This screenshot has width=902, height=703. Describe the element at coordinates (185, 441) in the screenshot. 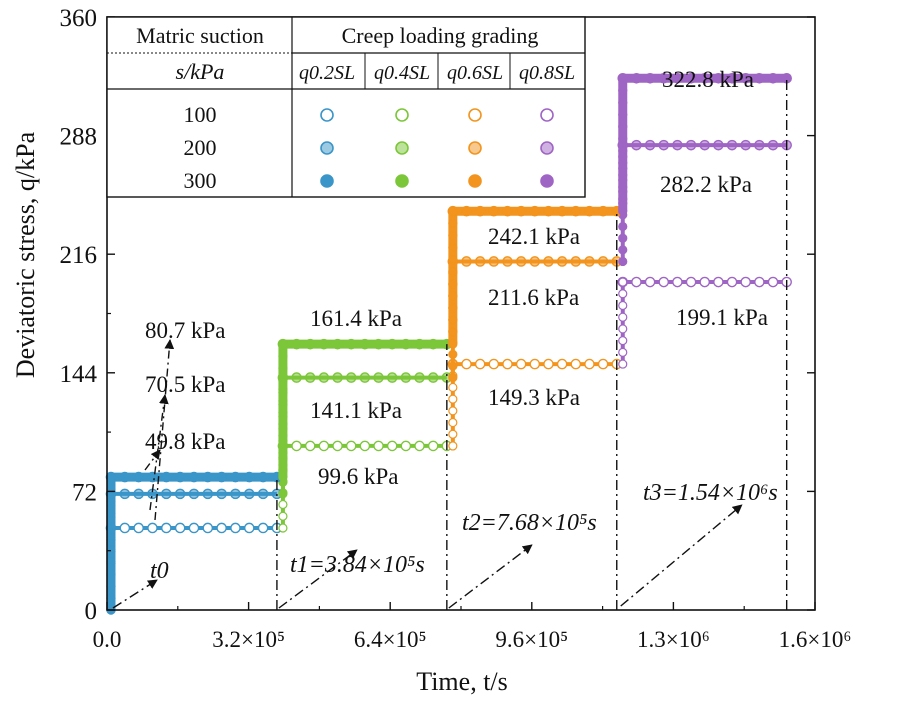

I see `value-label: 49.8 kPa` at that location.